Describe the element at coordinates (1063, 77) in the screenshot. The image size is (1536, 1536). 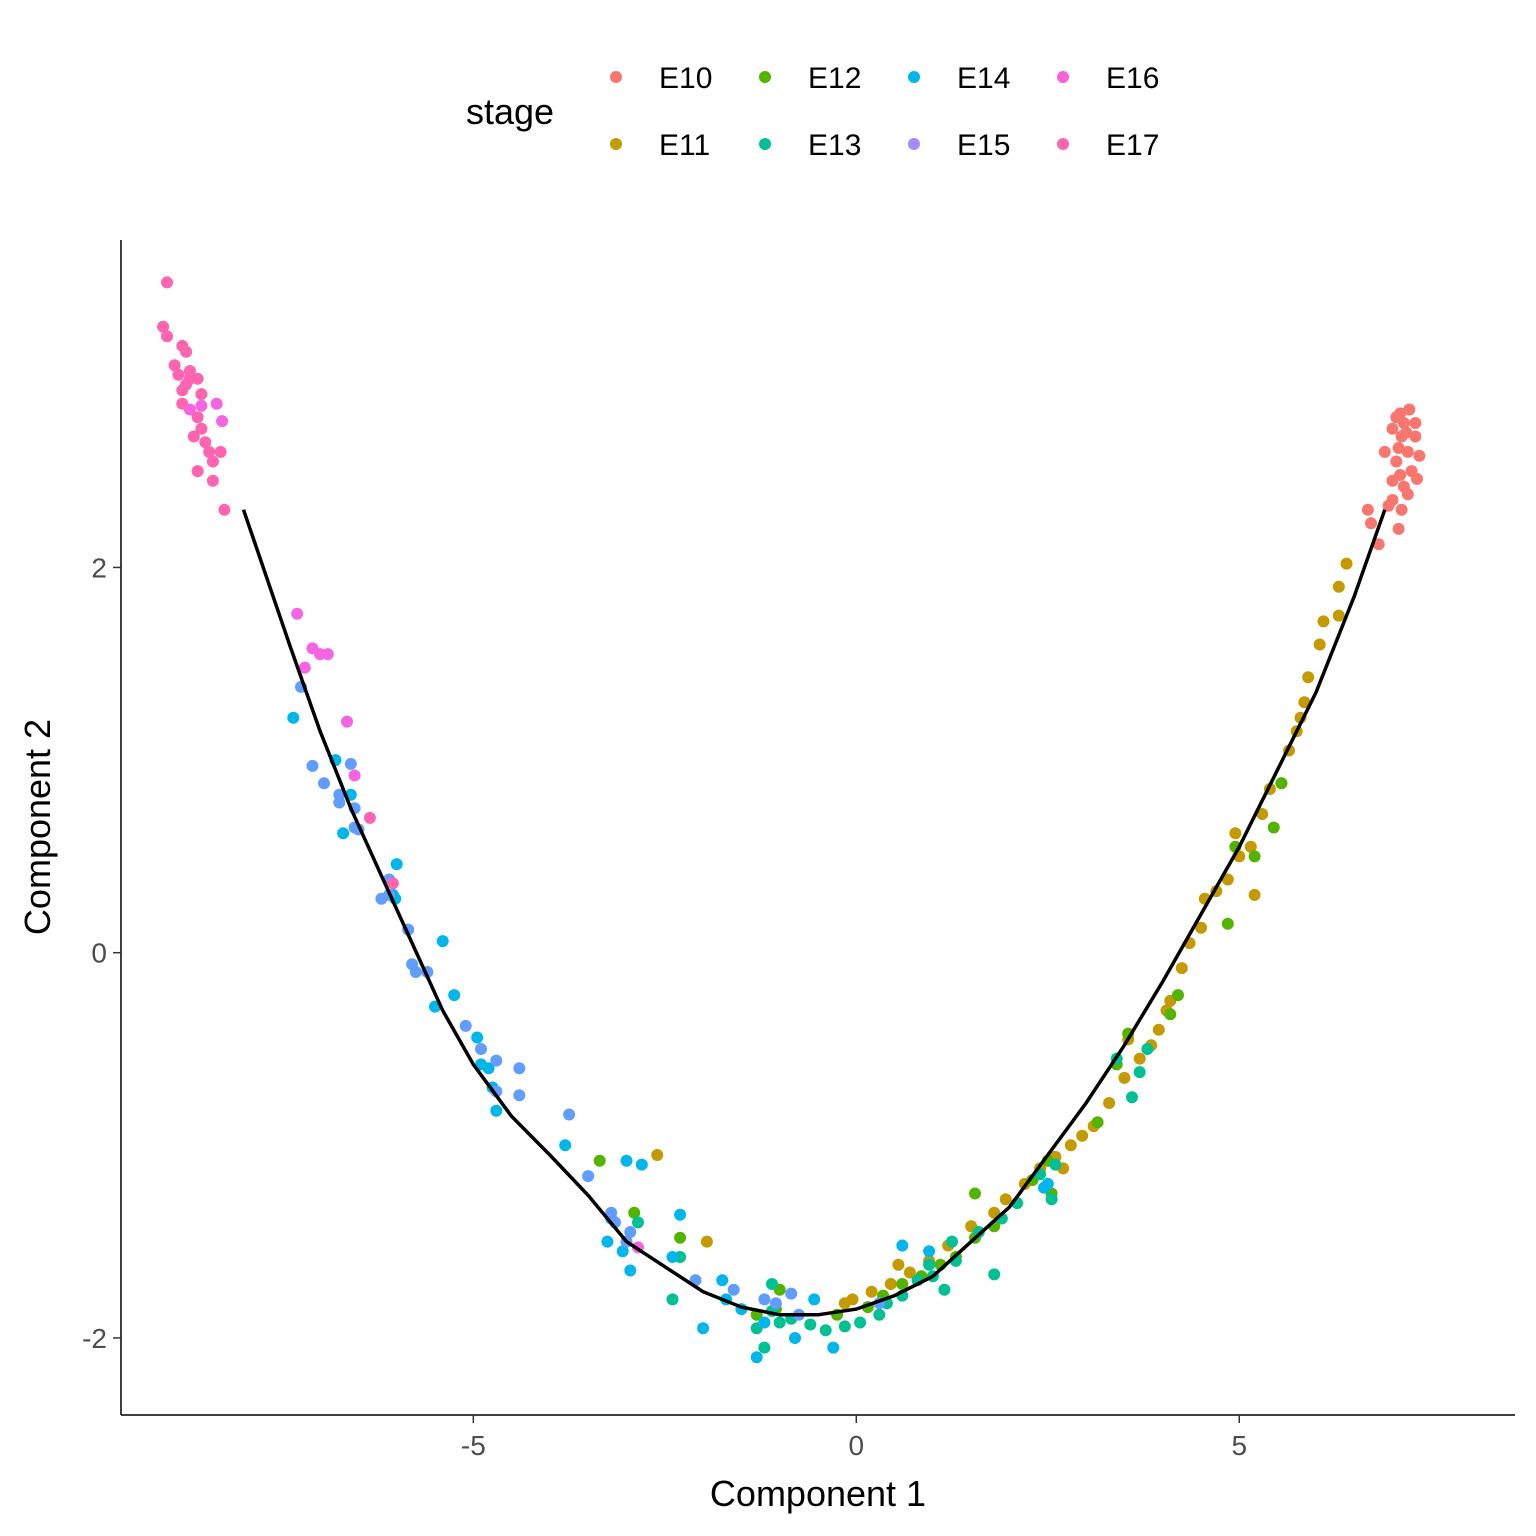
I see `legend-key-e16` at that location.